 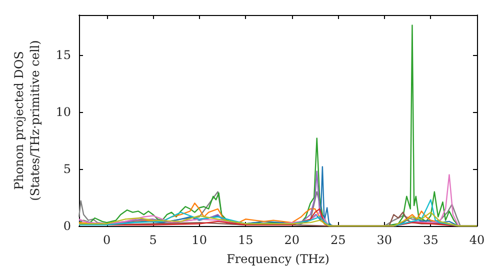 What do you see at coordinates (278, 259) in the screenshot?
I see `x-axis-title: Frequency (THz)` at bounding box center [278, 259].